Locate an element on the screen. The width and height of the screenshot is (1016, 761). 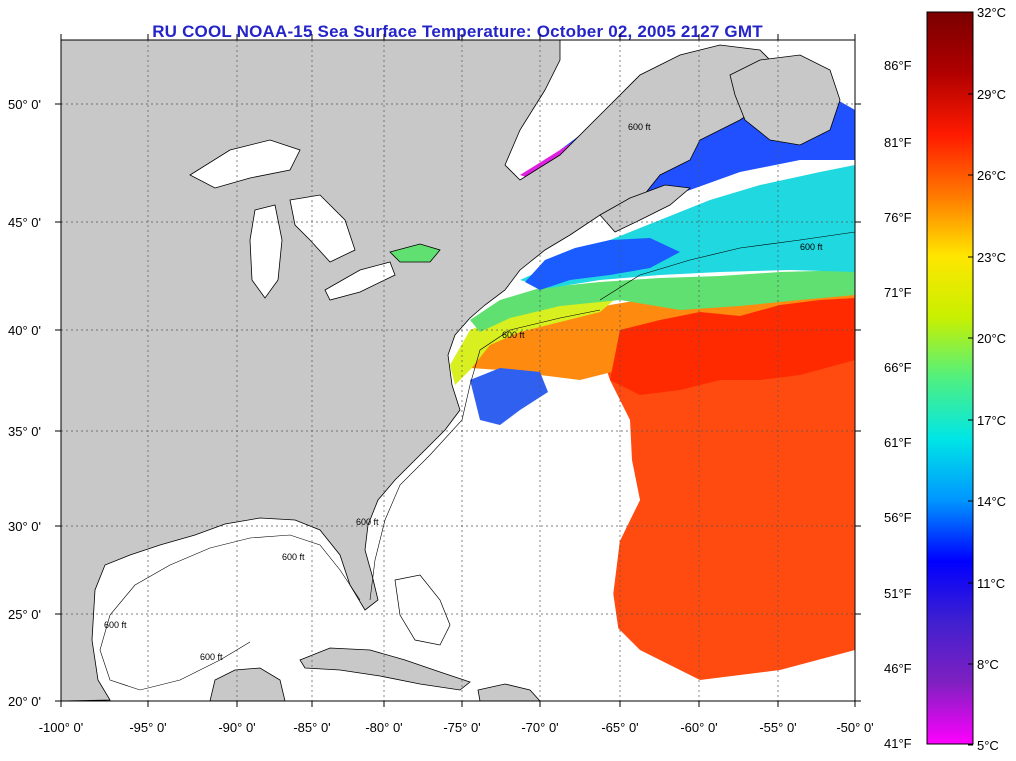
lon-tick-label: -100° 0' is located at coordinates (61, 727).